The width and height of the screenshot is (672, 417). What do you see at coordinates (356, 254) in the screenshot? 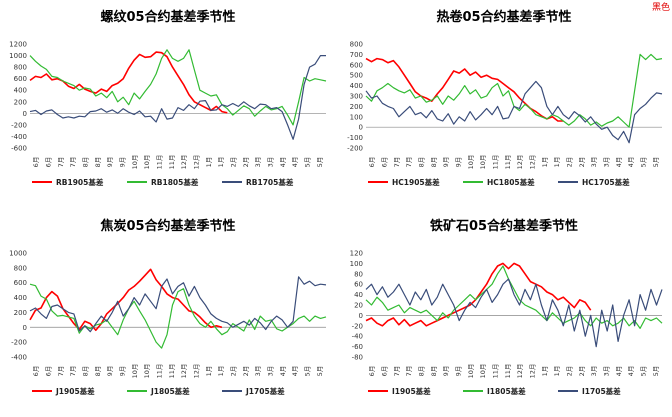
I see `y-tick-label: 120` at bounding box center [356, 254].